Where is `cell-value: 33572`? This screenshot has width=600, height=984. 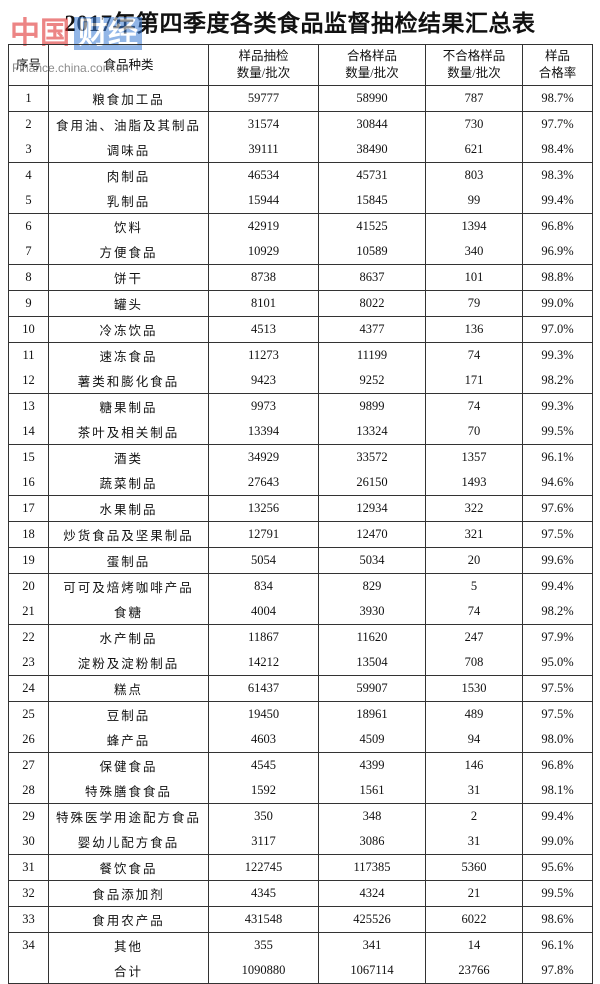 cell-value: 33572 is located at coordinates (372, 457).